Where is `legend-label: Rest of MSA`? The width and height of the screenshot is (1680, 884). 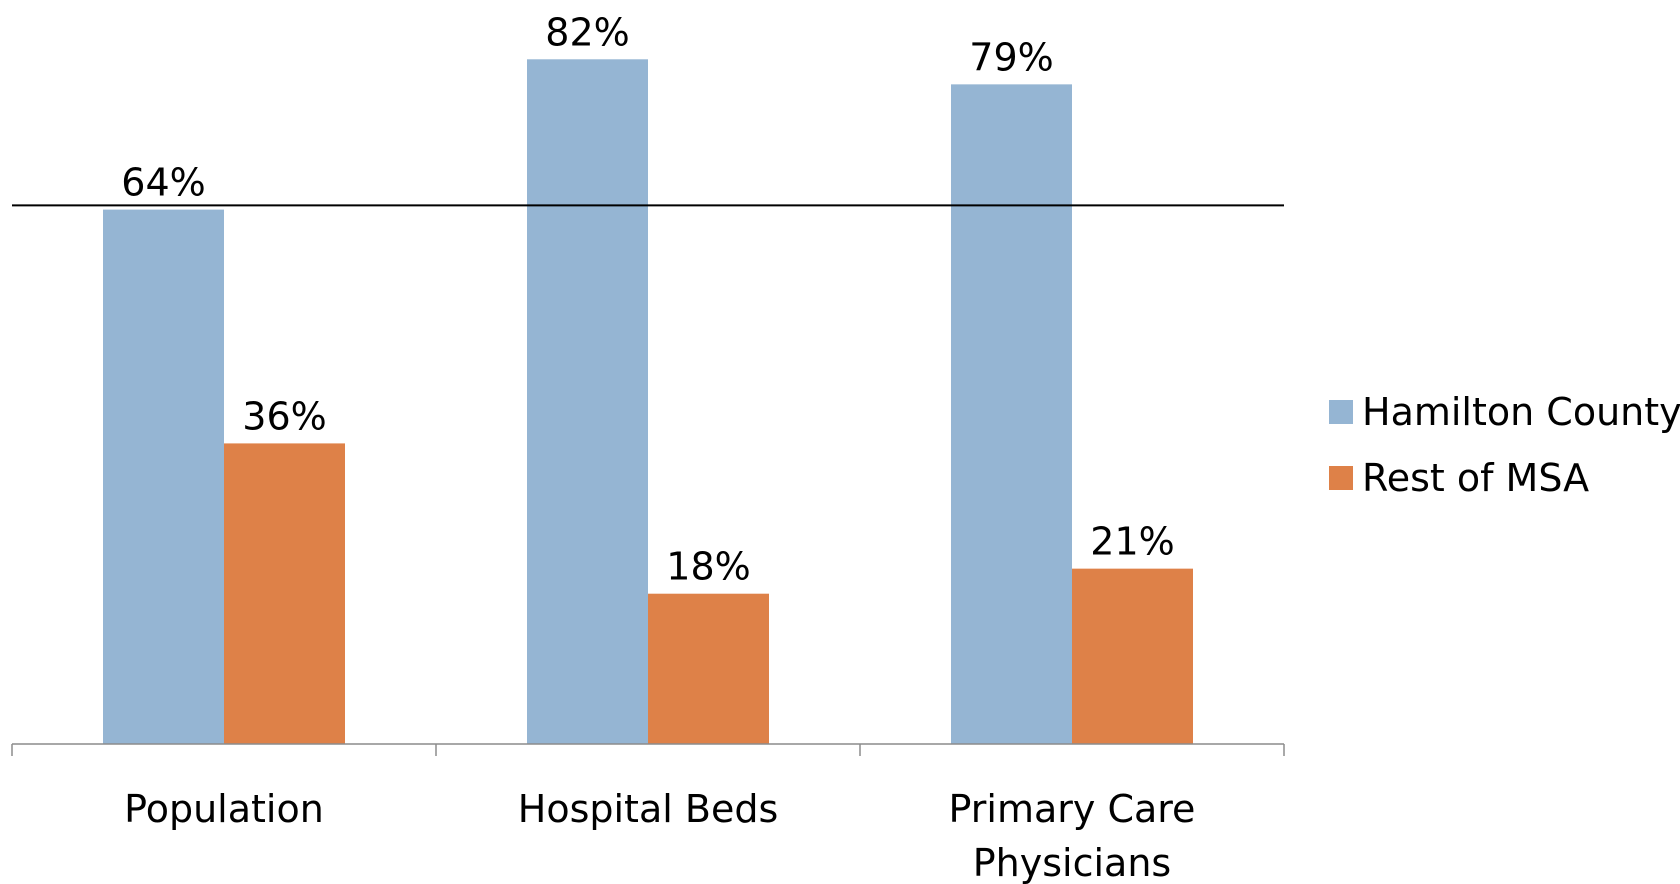
legend-label: Rest of MSA is located at coordinates (1475, 478).